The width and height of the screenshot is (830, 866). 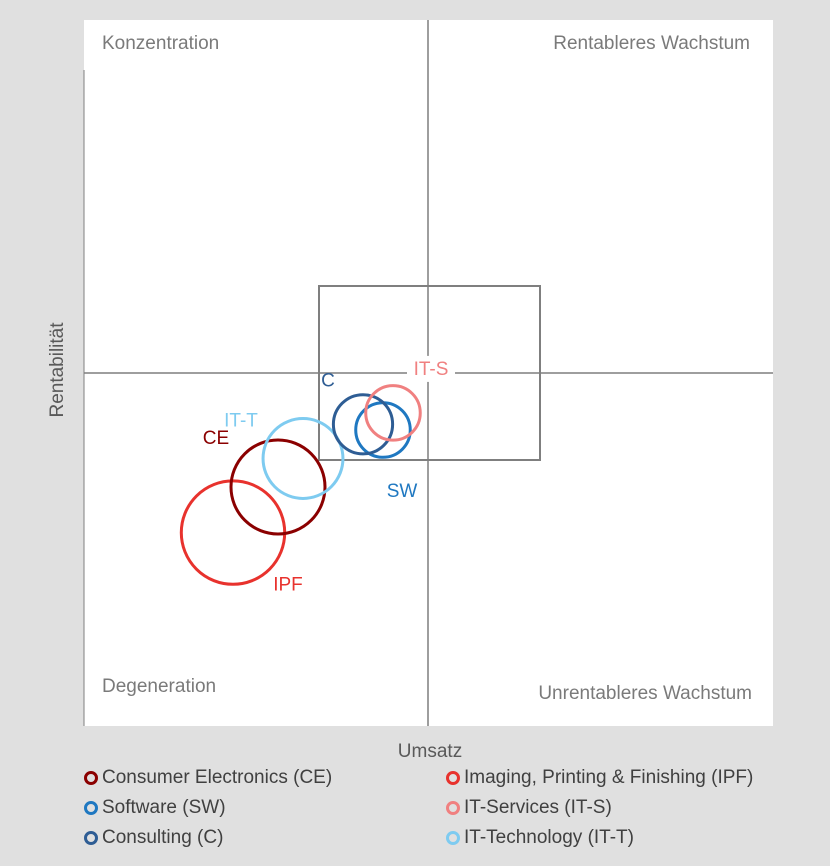 What do you see at coordinates (549, 837) in the screenshot?
I see `legend-label: IT-Technology (IT-T)` at bounding box center [549, 837].